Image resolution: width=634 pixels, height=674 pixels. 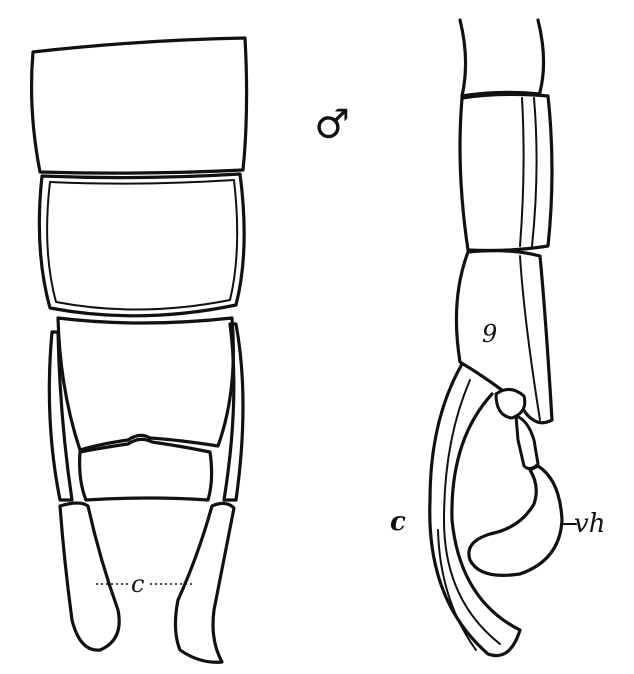 I want to click on dorsal-left-cercus, so click(x=89, y=576).